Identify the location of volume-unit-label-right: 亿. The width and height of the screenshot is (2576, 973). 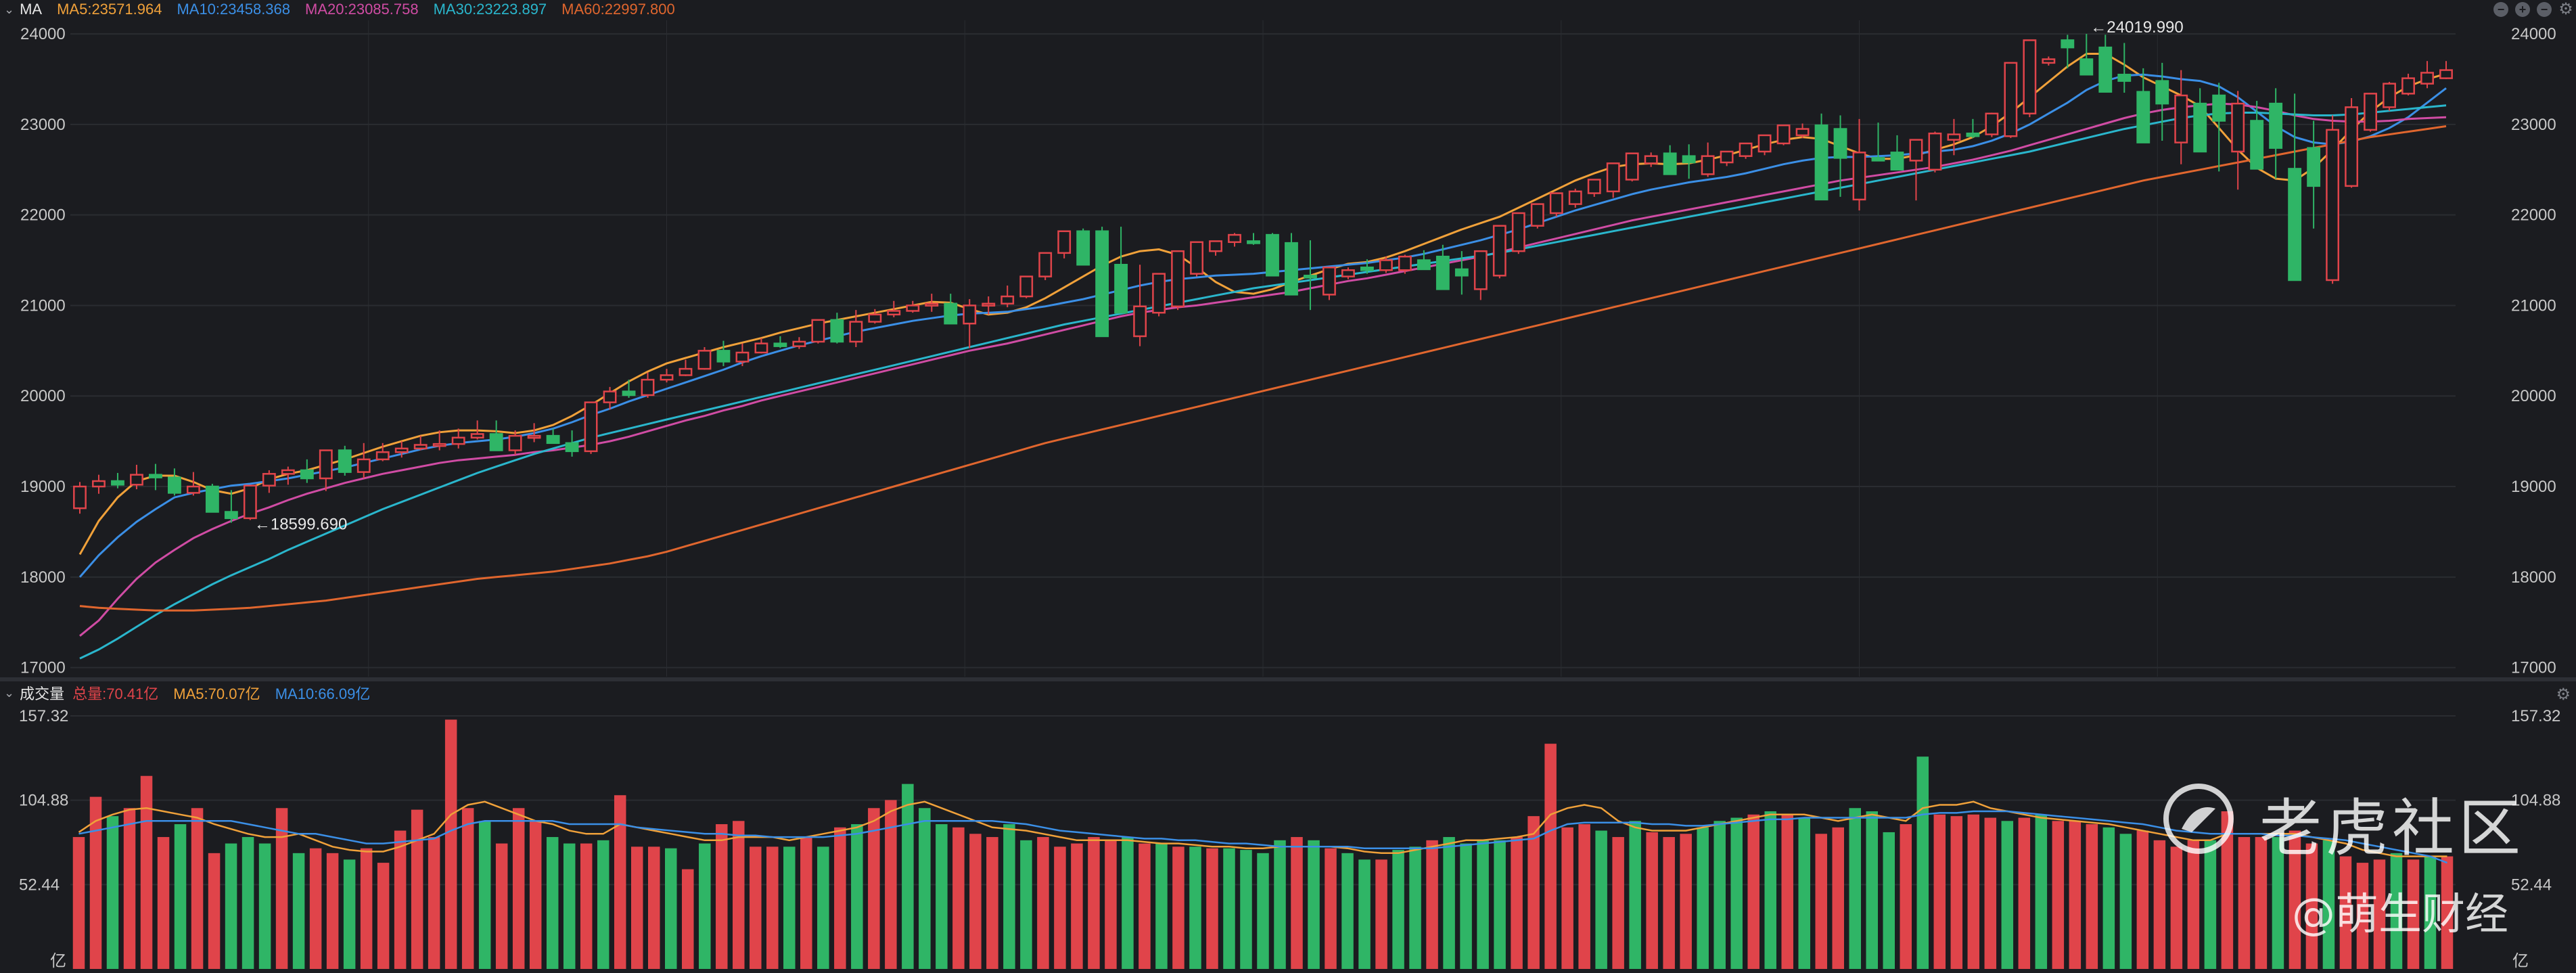
(2520, 960).